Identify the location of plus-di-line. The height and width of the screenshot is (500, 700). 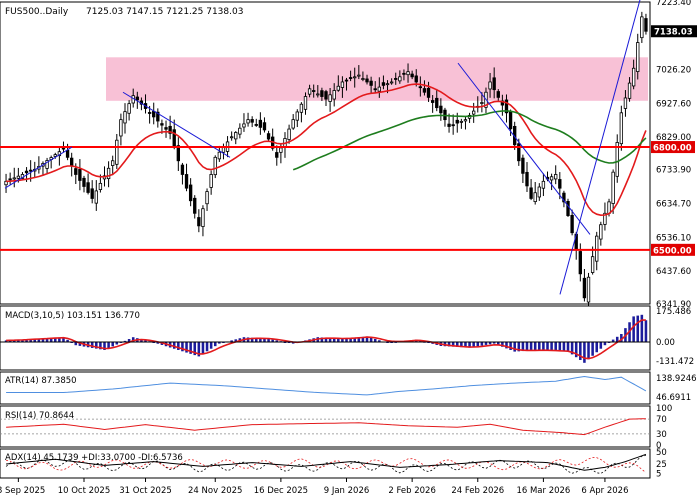
(325, 464).